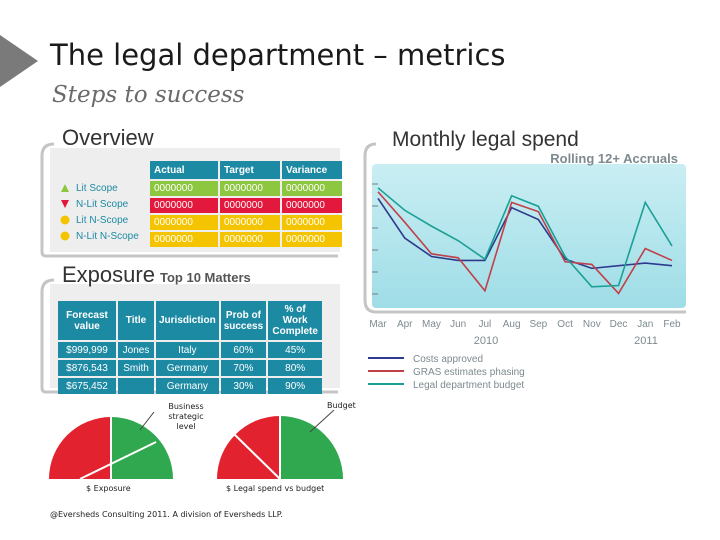  I want to click on x-tick-label: Dec, so click(619, 324).